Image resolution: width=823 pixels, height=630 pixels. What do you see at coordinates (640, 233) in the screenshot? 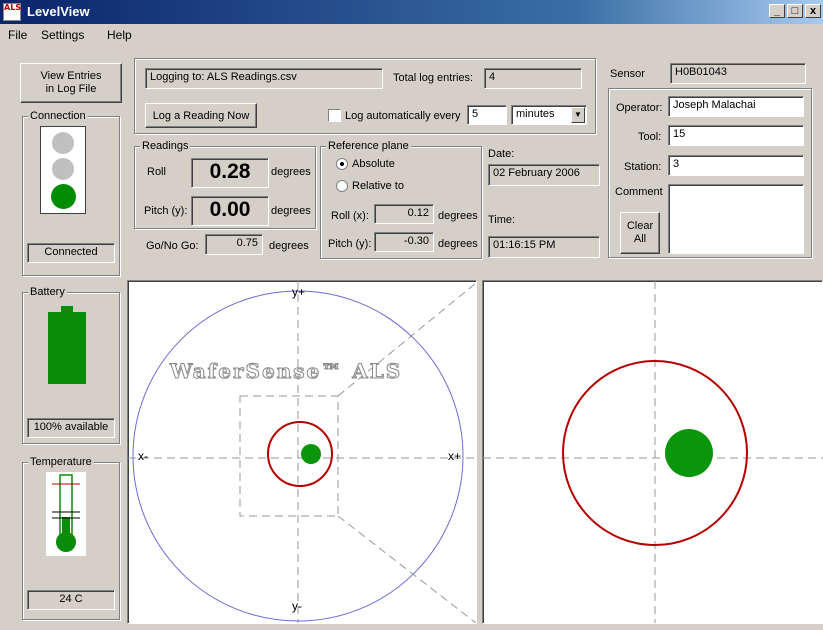
I see `clear-all-button: Clear All` at bounding box center [640, 233].